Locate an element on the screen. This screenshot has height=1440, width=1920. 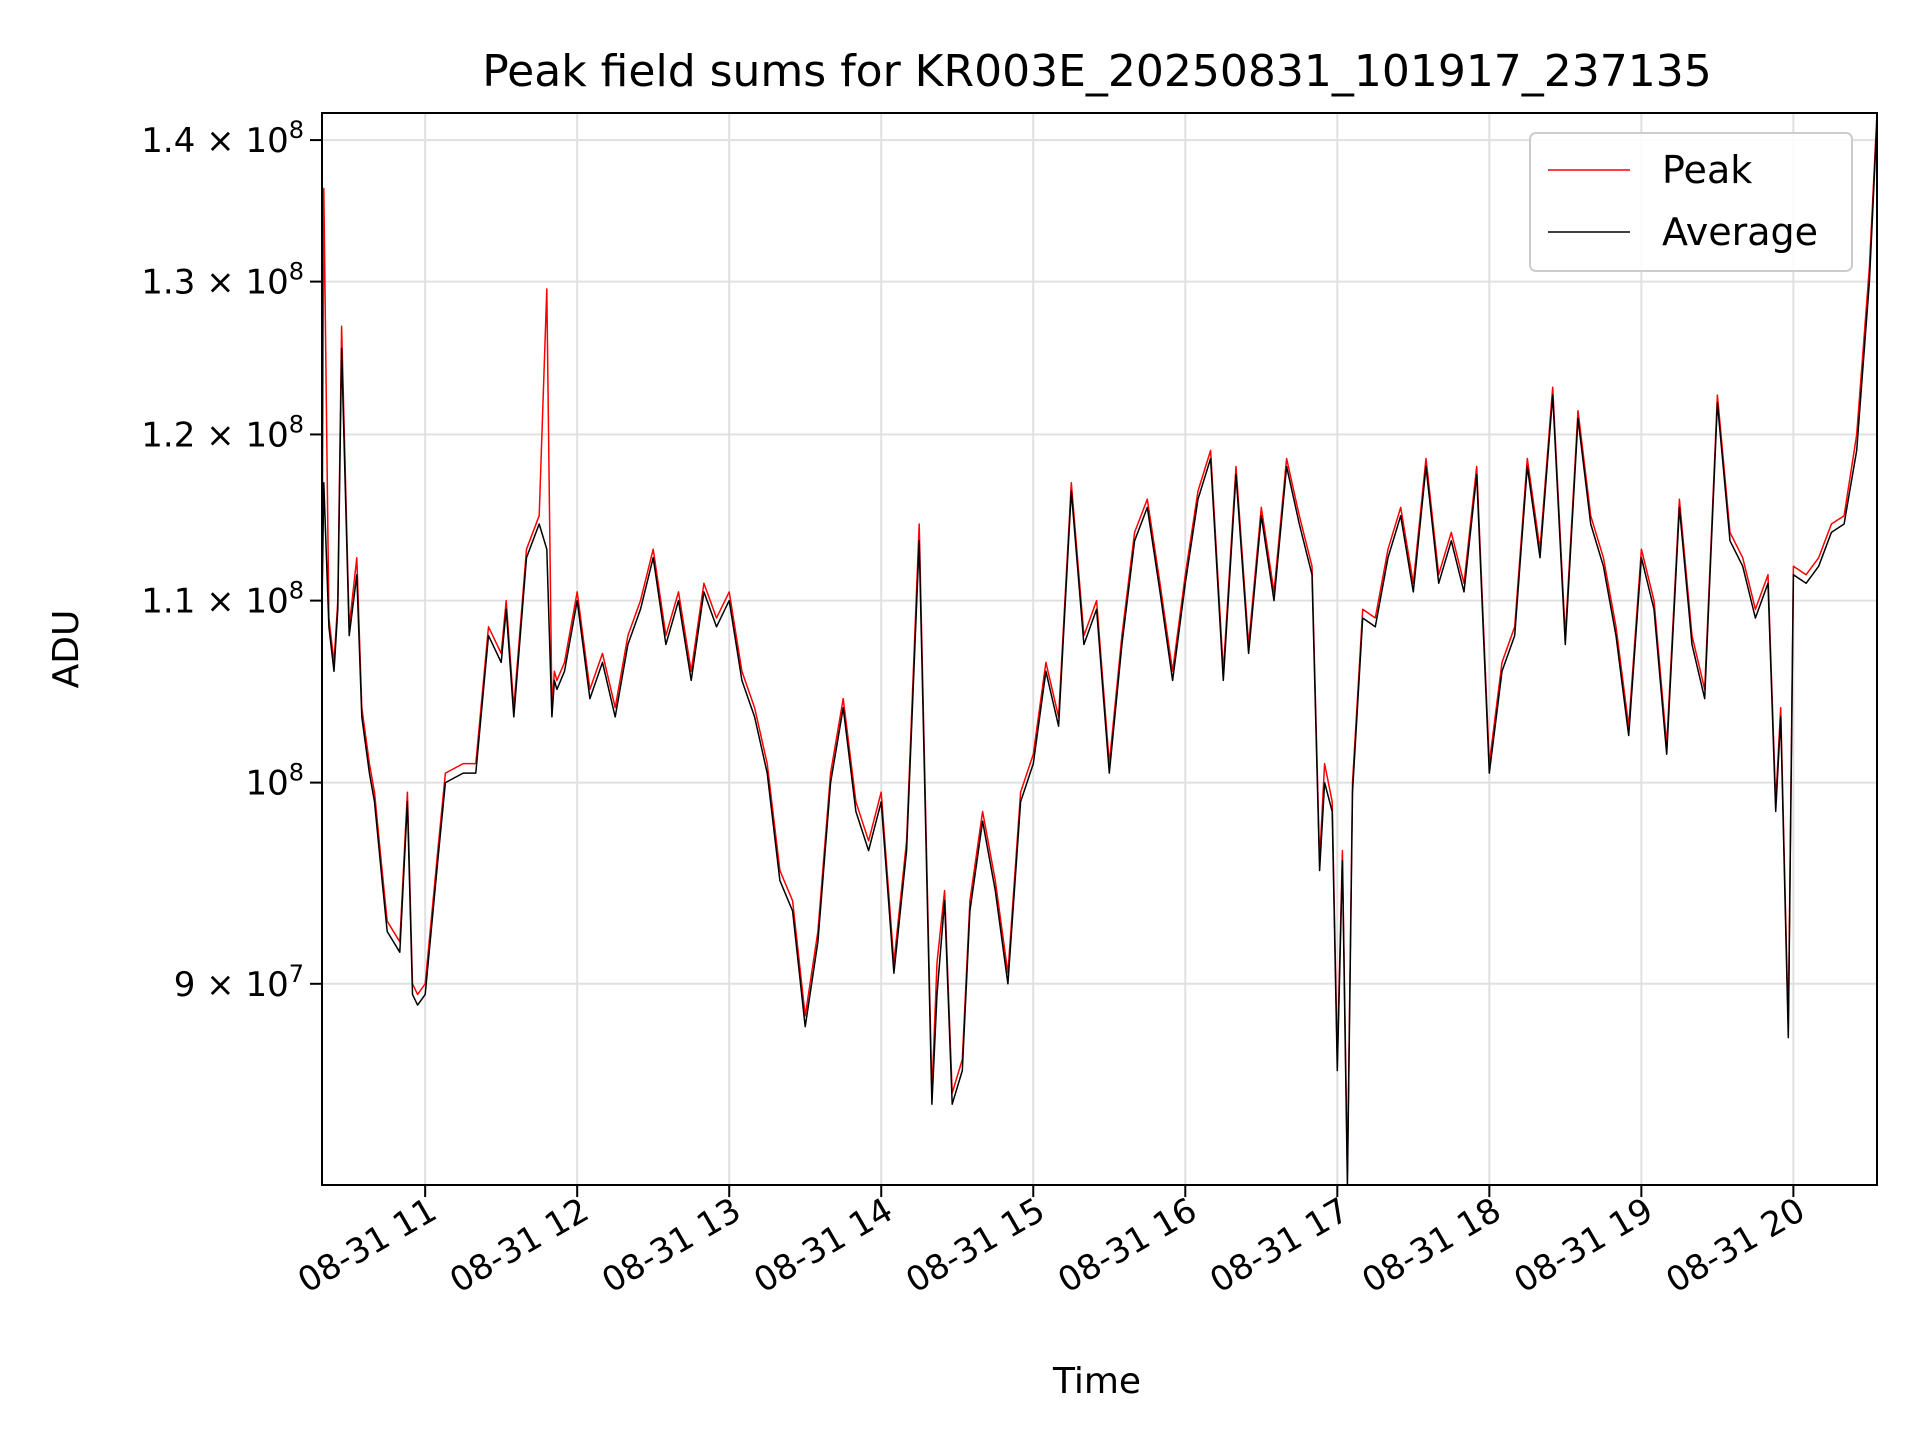
legend-box is located at coordinates (1691, 202).